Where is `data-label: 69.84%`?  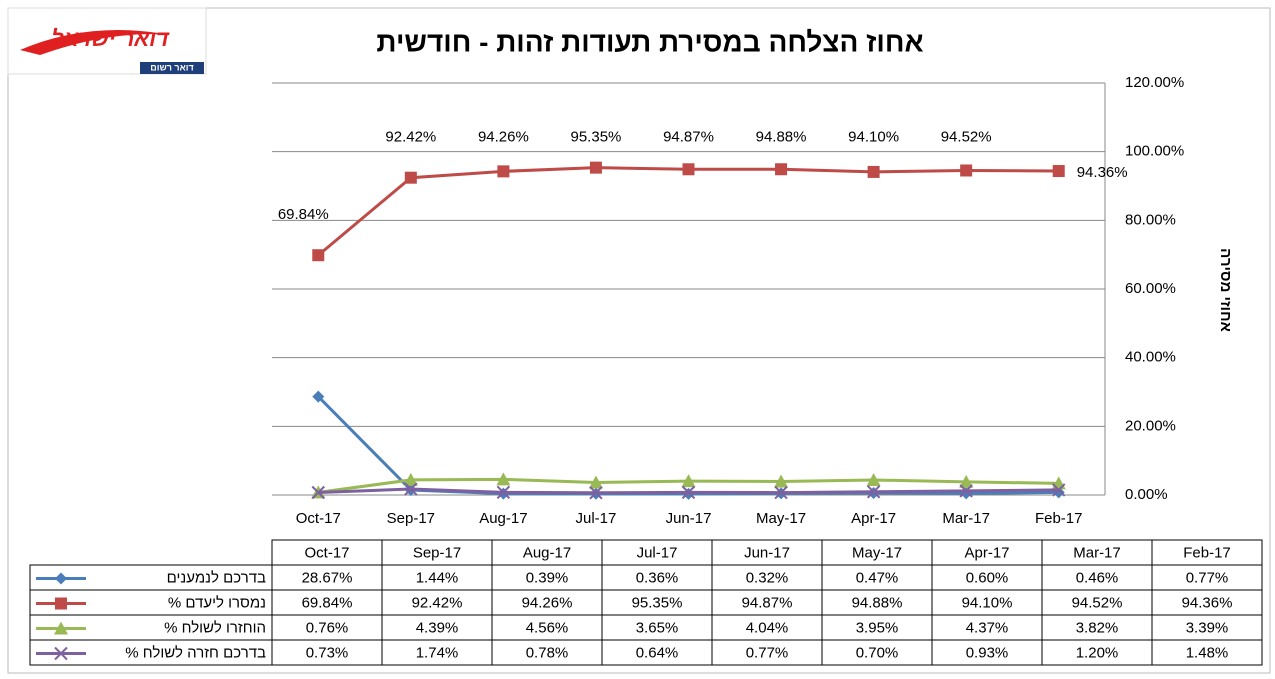
data-label: 69.84% is located at coordinates (303, 214).